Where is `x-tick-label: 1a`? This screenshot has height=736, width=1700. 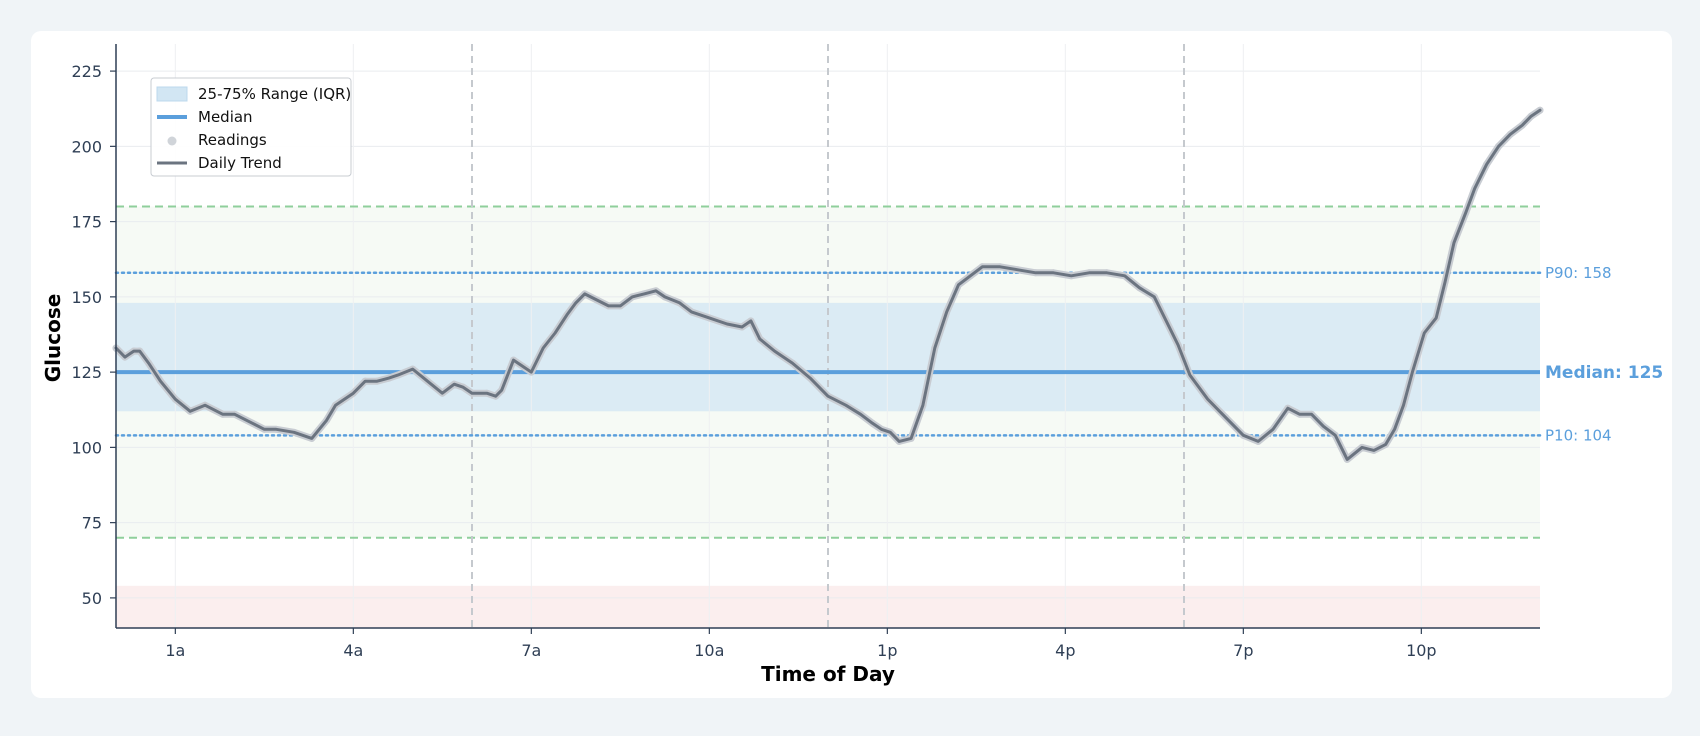
x-tick-label: 1a is located at coordinates (175, 650).